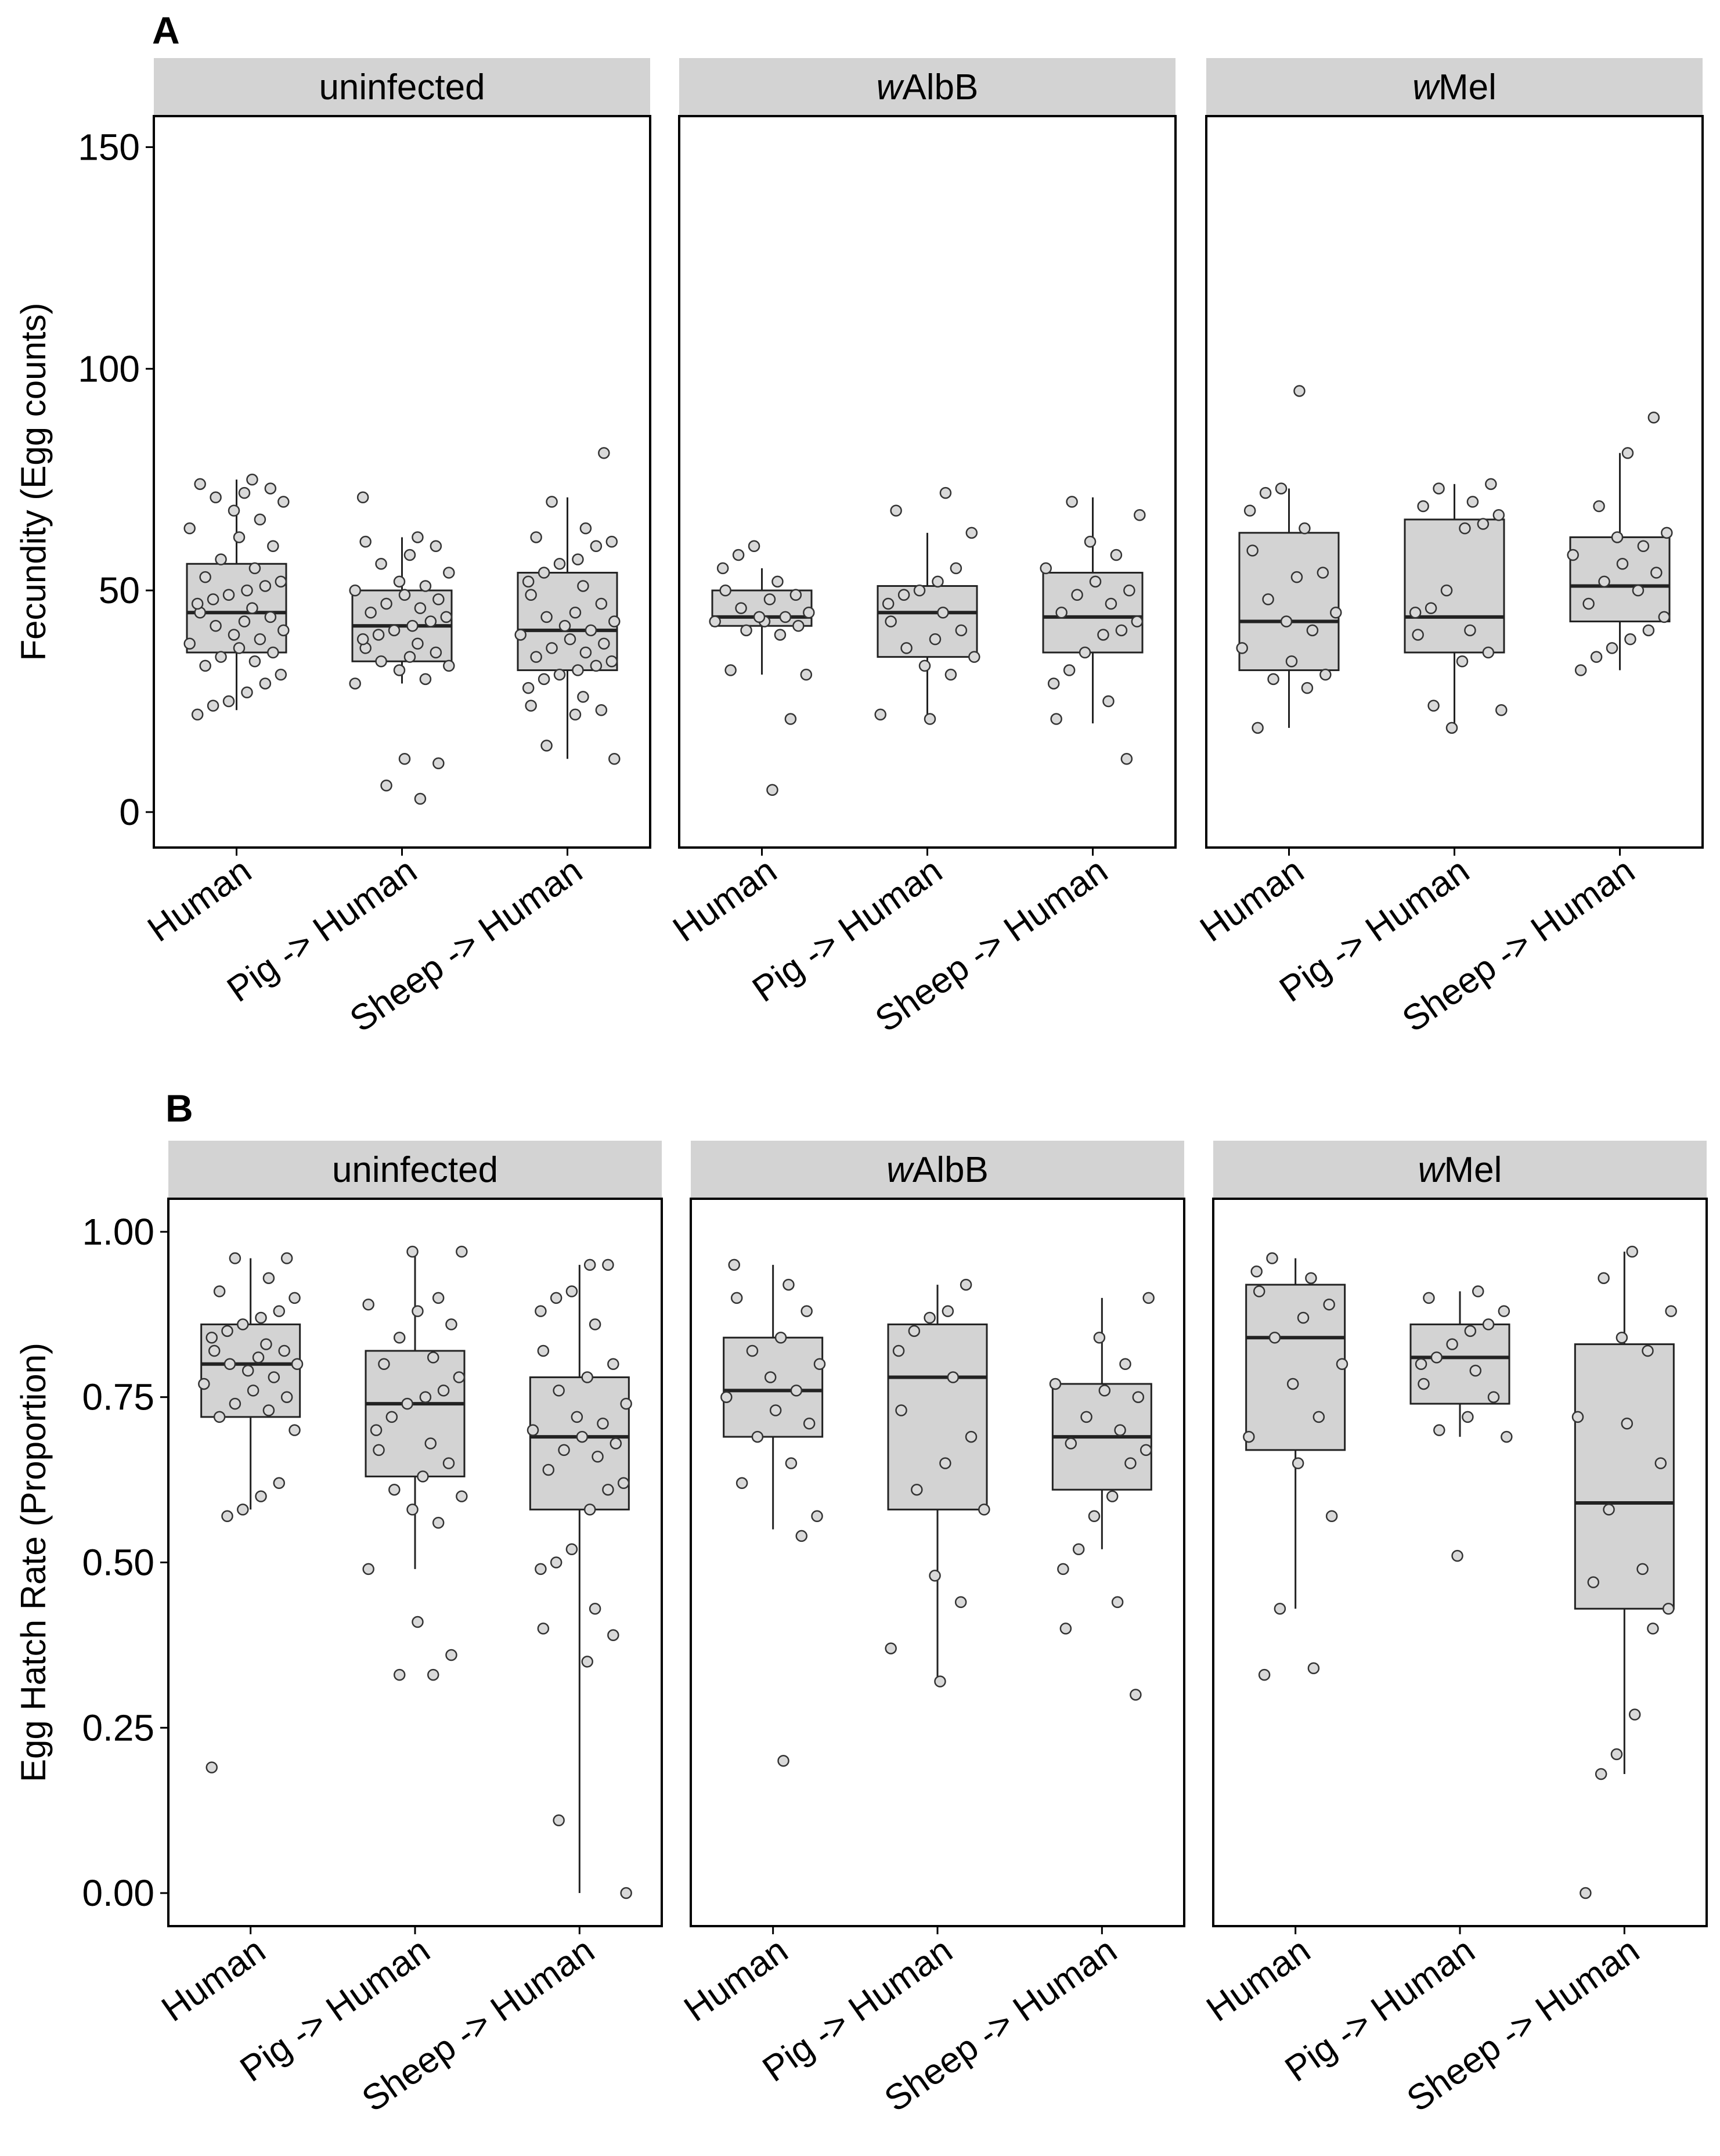 This screenshot has height=2156, width=1720. Describe the element at coordinates (118, 1893) in the screenshot. I see `y-tick-label: 0.00` at that location.